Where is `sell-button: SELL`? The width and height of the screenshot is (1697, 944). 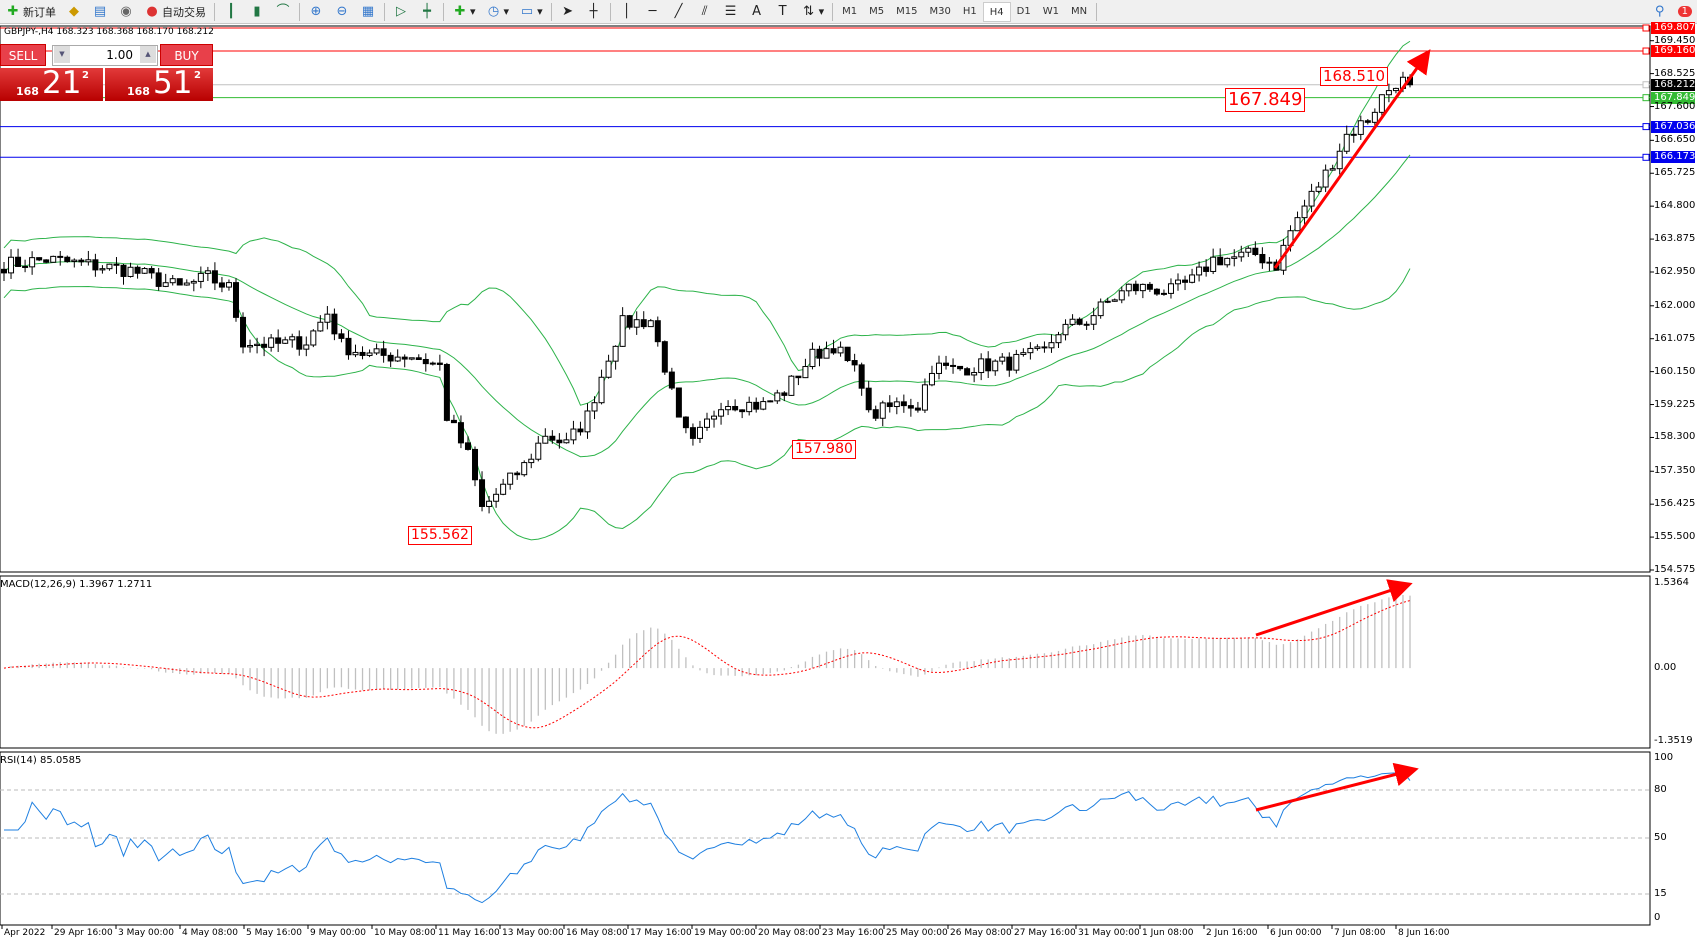
sell-button: SELL is located at coordinates (23, 55).